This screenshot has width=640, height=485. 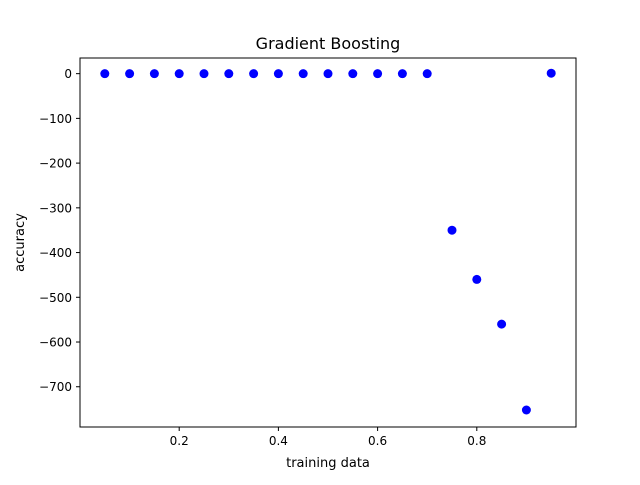 What do you see at coordinates (179, 441) in the screenshot?
I see `x-tick-label: 0.2` at bounding box center [179, 441].